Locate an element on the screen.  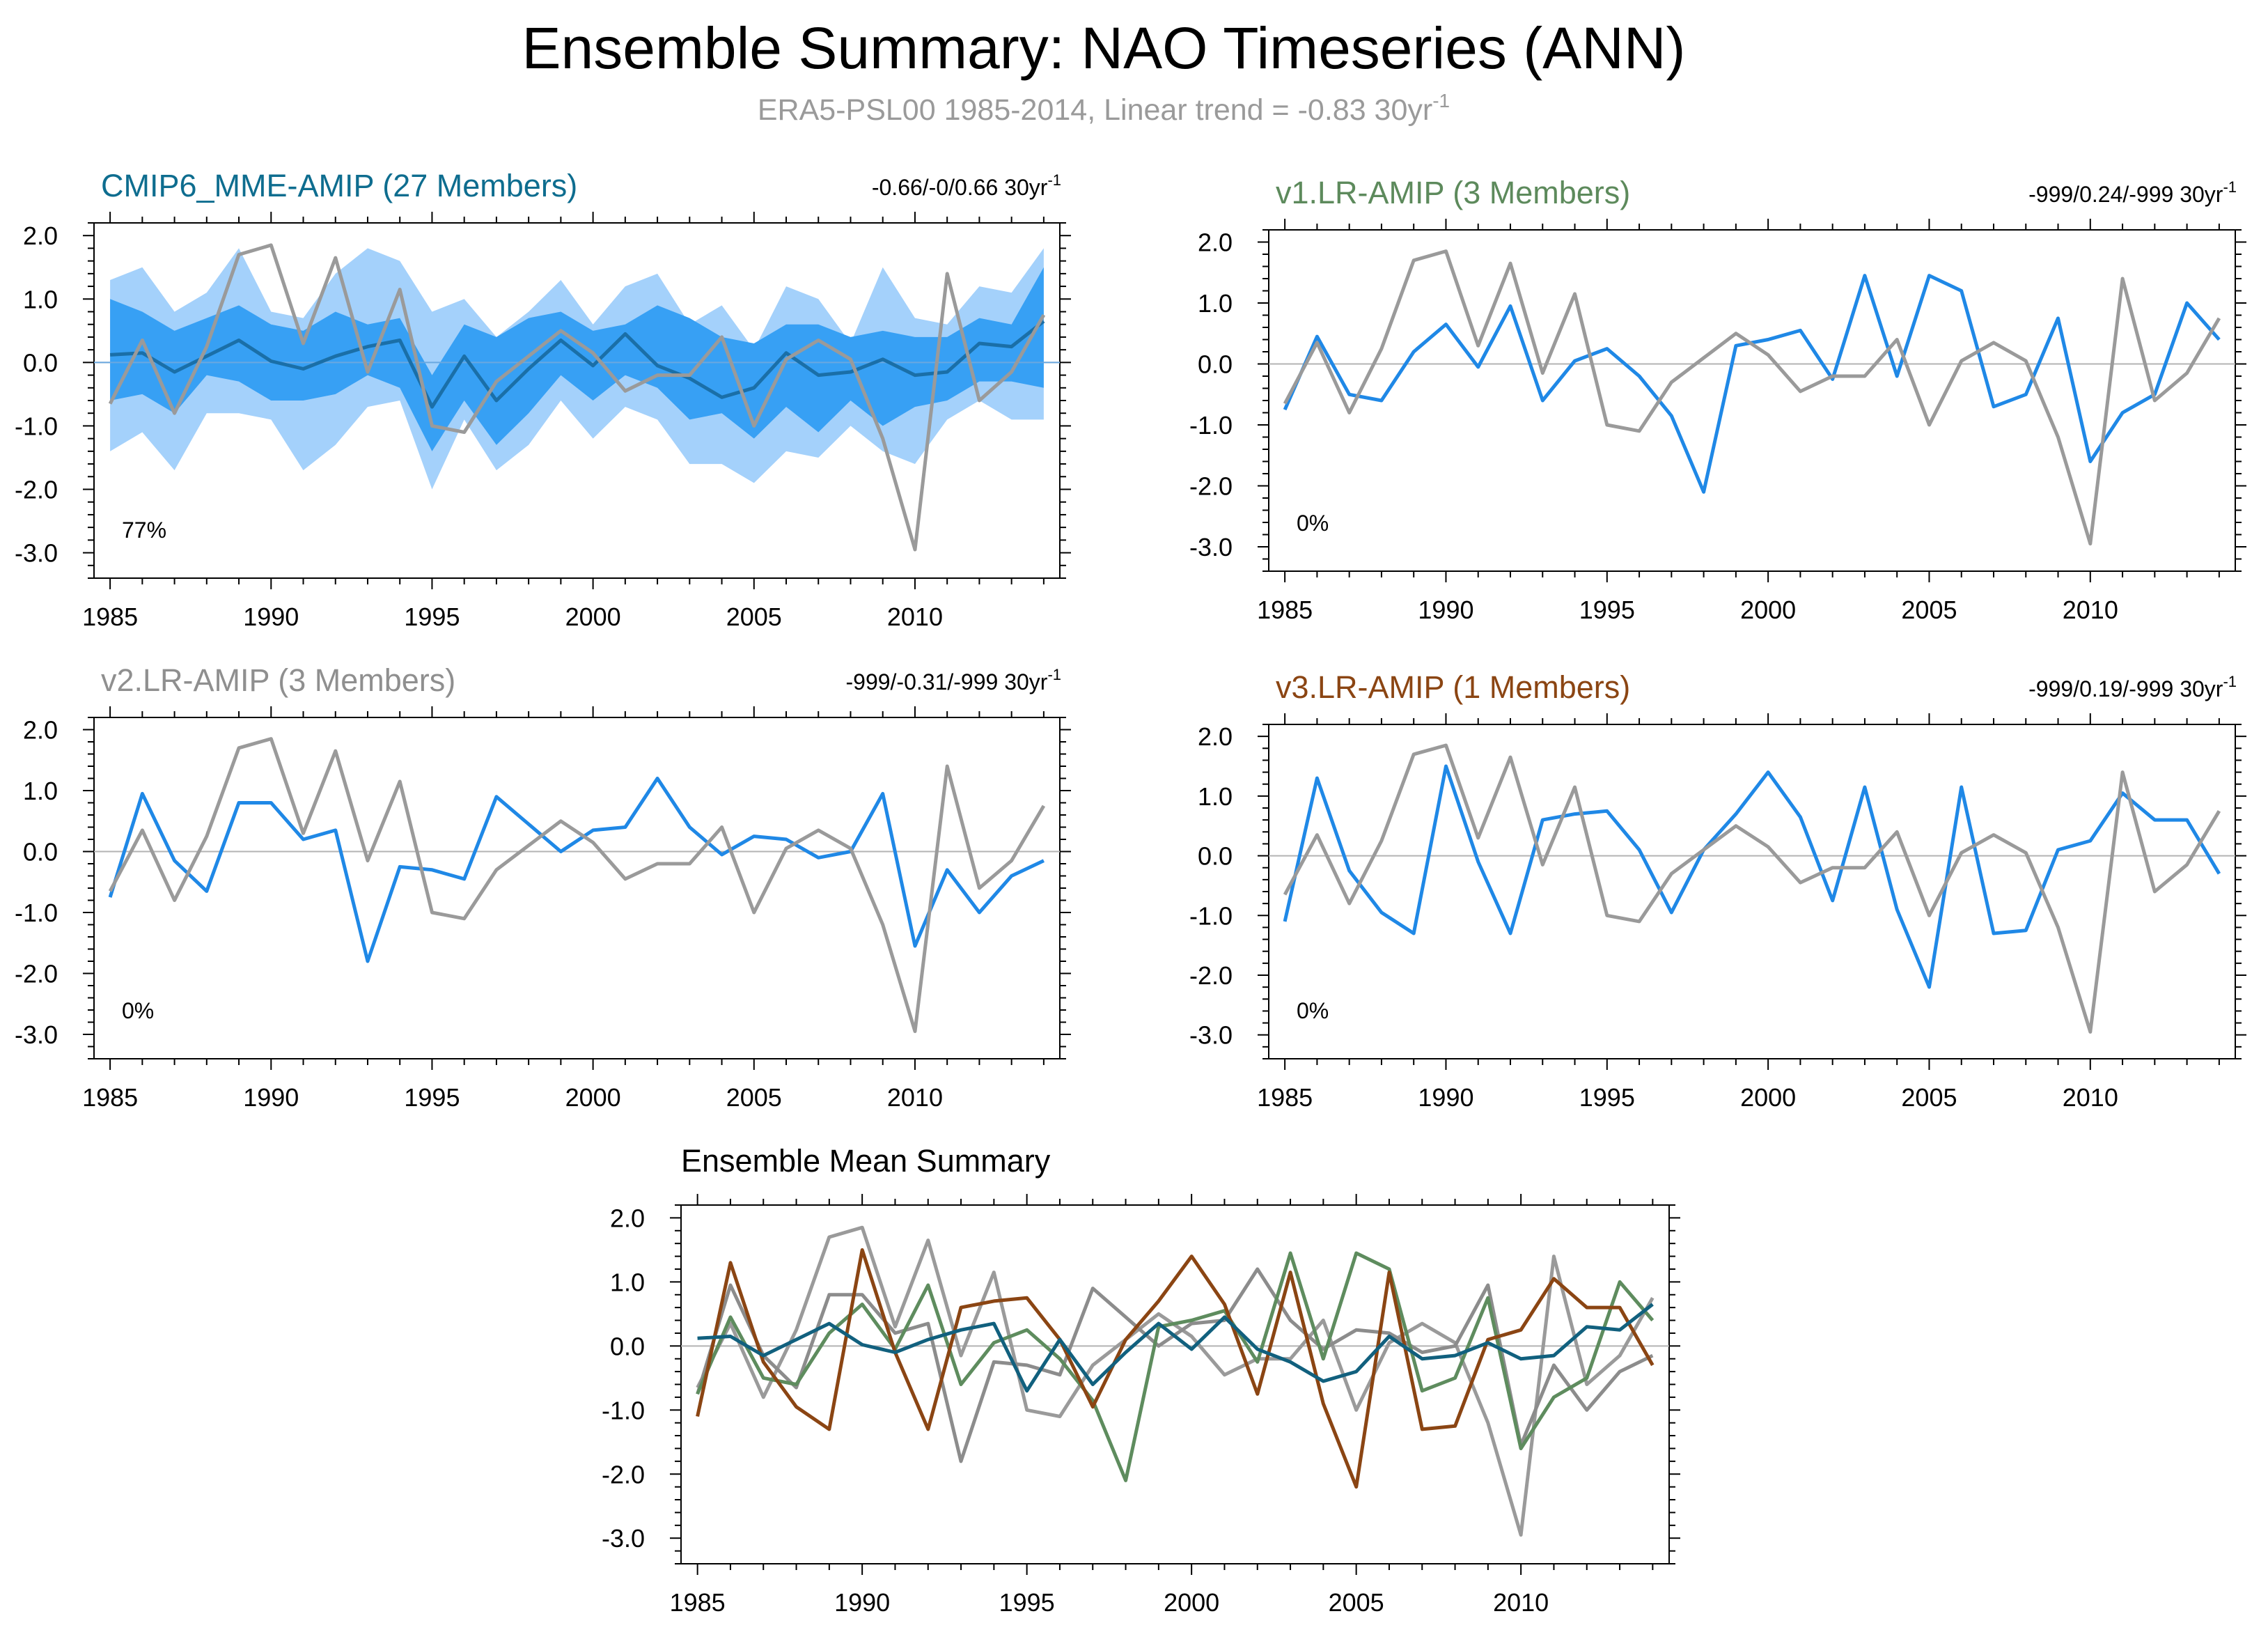
panel-title: v3.LR-AMIP (1 Members) is located at coordinates (1453, 687).